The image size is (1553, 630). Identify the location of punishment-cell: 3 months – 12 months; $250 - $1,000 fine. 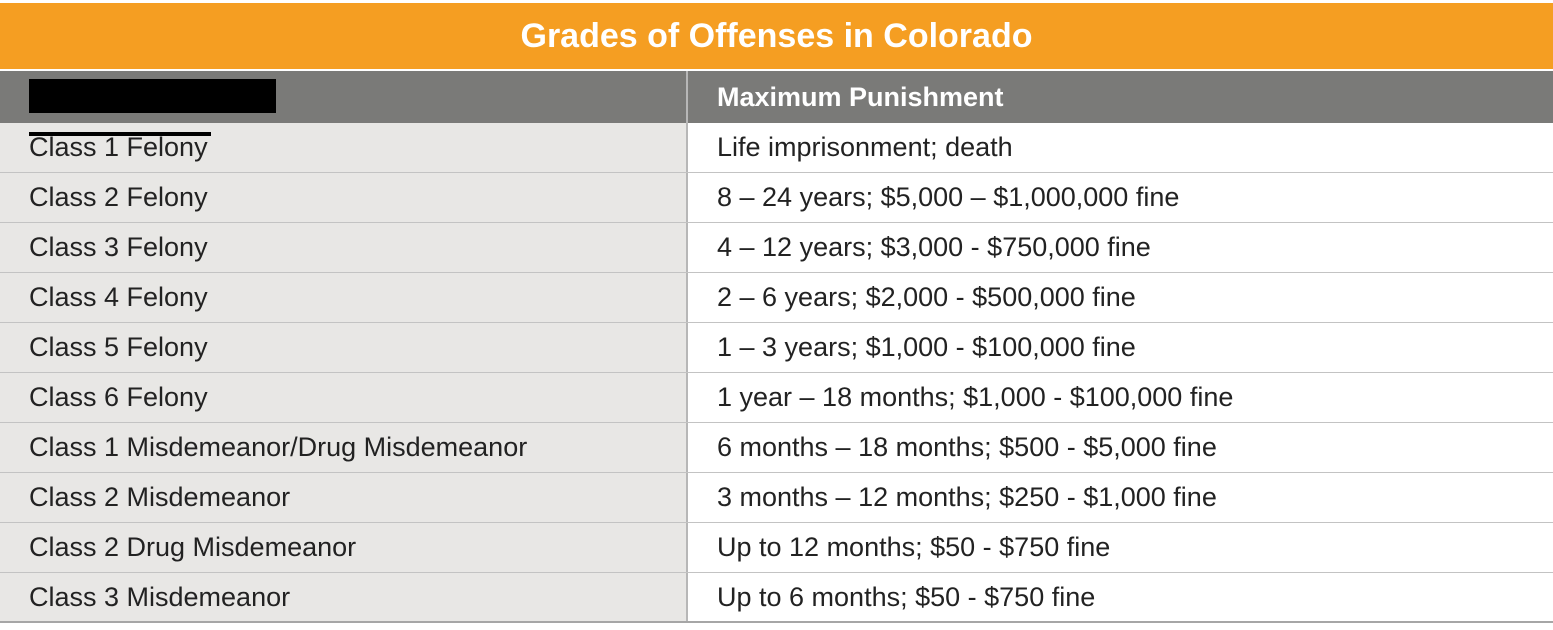
(1120, 497).